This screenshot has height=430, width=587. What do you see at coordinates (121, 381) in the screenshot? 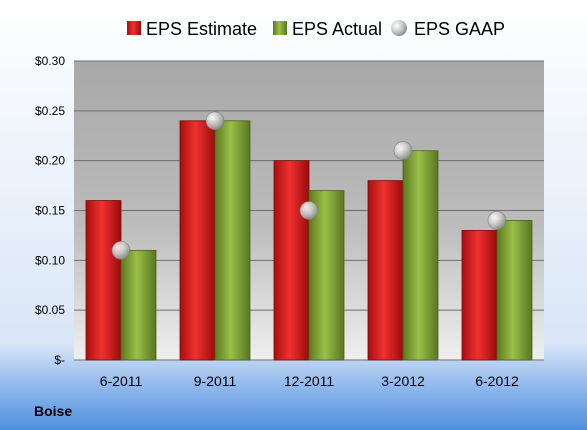
I see `x-category-label: 6-2011` at bounding box center [121, 381].